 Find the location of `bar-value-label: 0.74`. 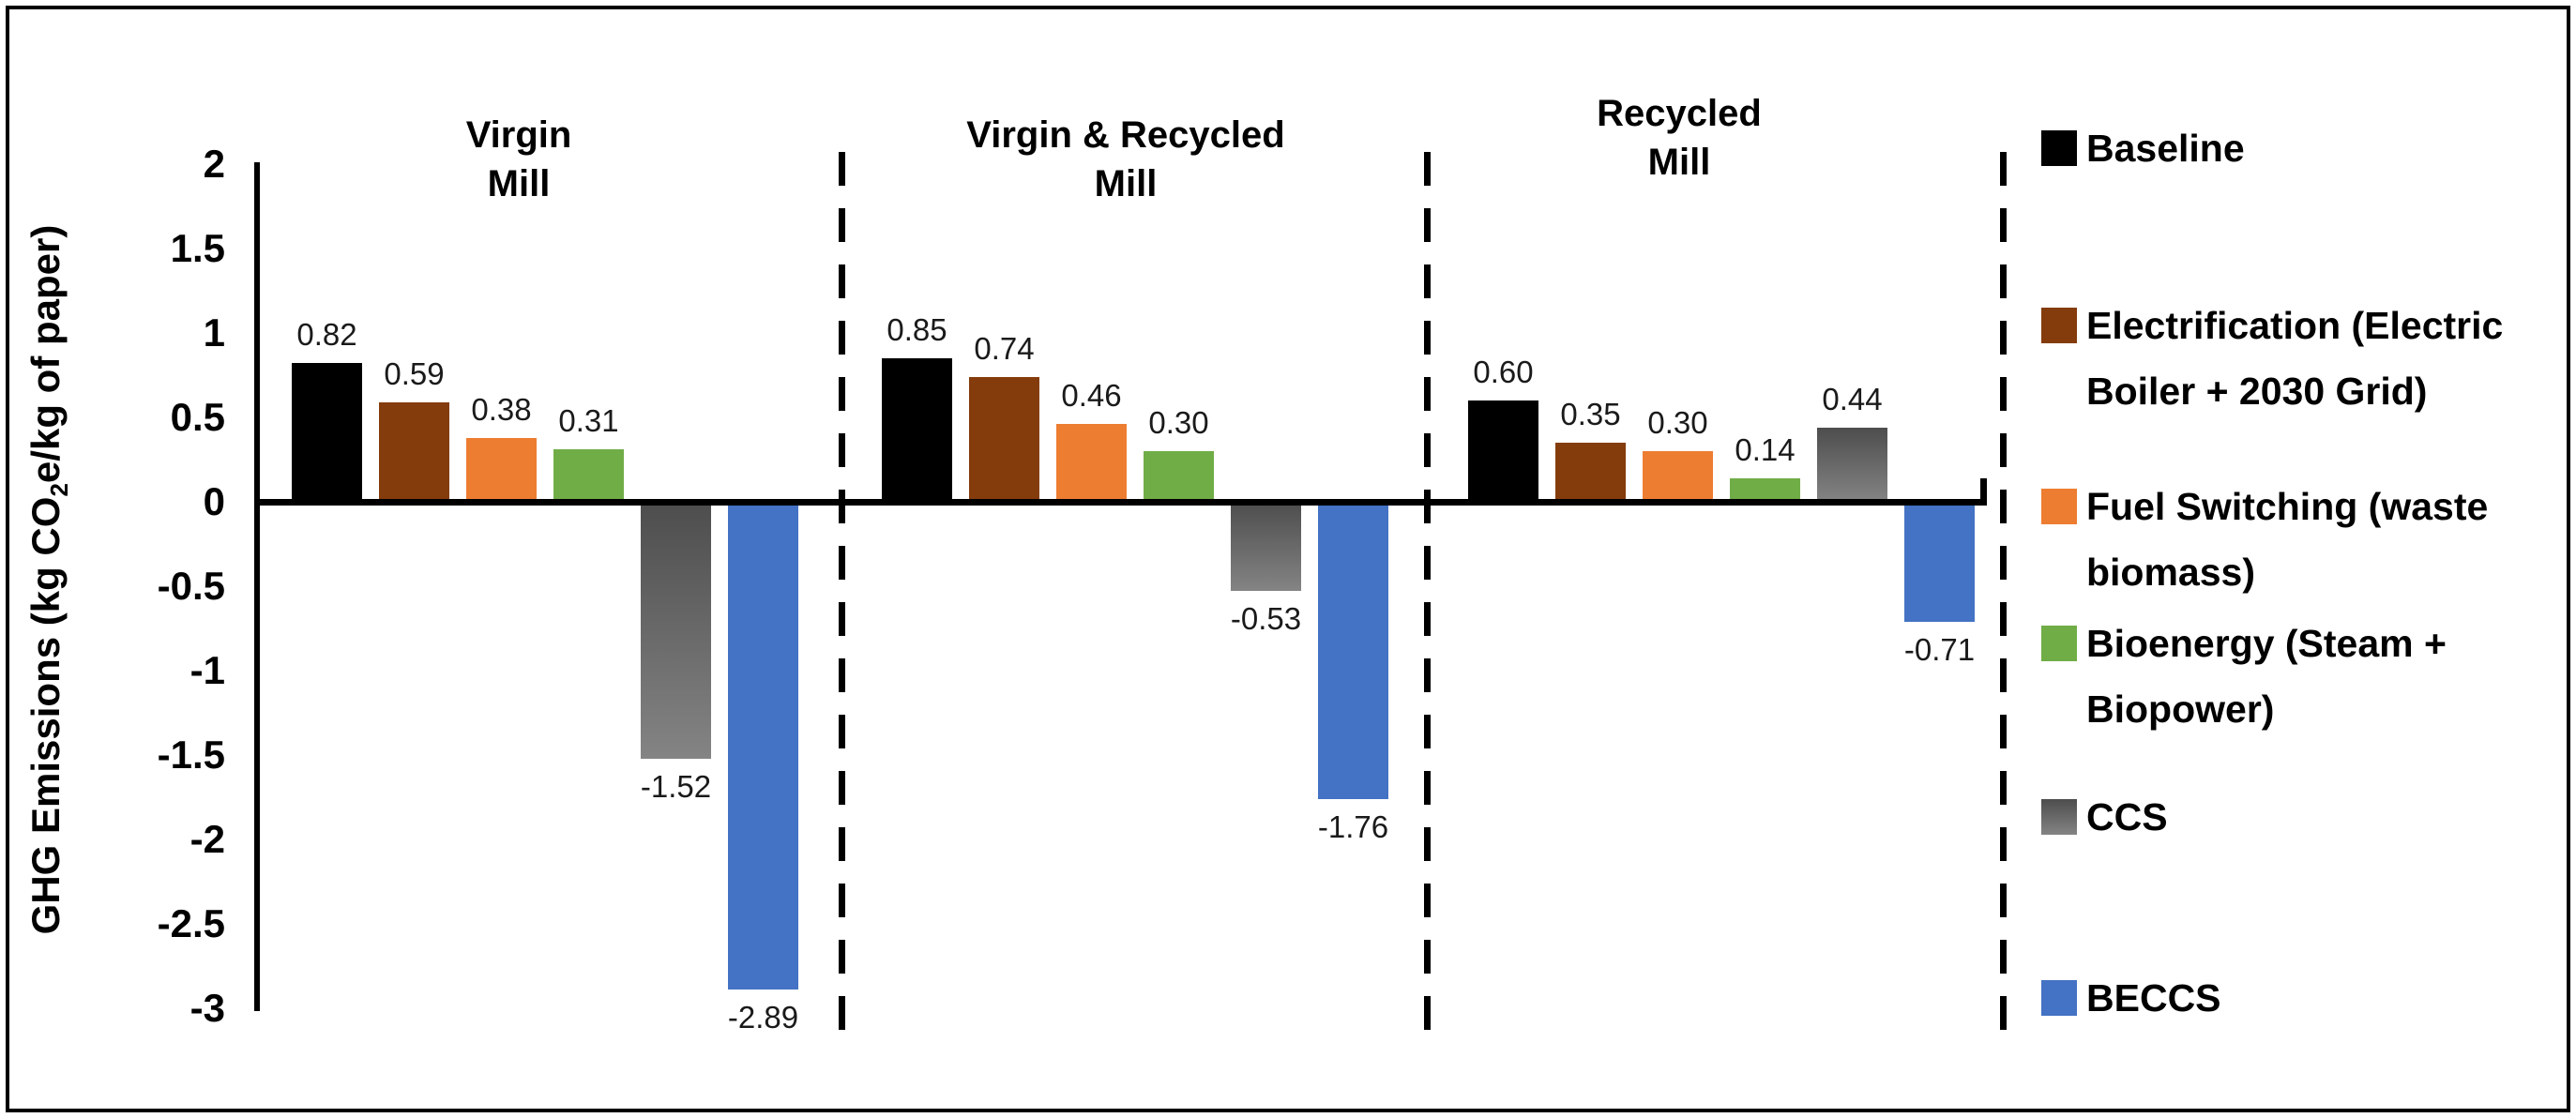

bar-value-label: 0.74 is located at coordinates (1004, 348).